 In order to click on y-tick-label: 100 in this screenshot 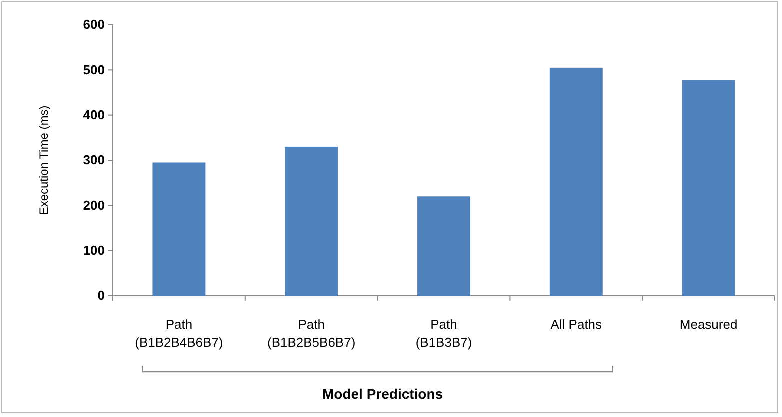, I will do `click(94, 250)`.